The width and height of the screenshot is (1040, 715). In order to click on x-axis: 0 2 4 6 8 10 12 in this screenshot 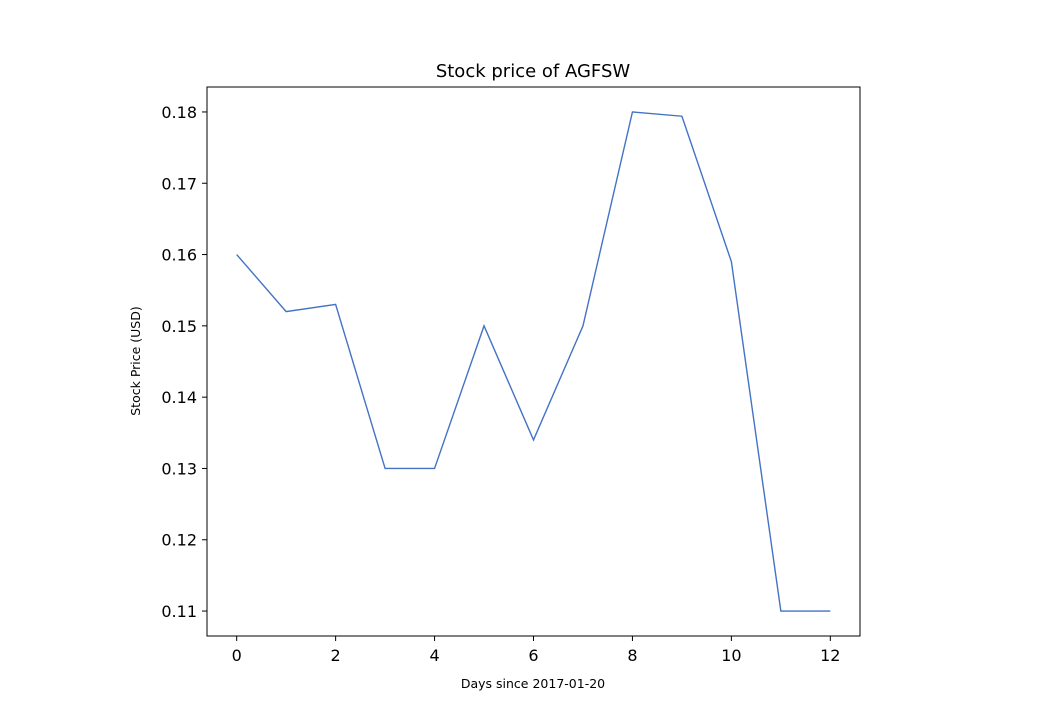, I will do `click(536, 650)`.